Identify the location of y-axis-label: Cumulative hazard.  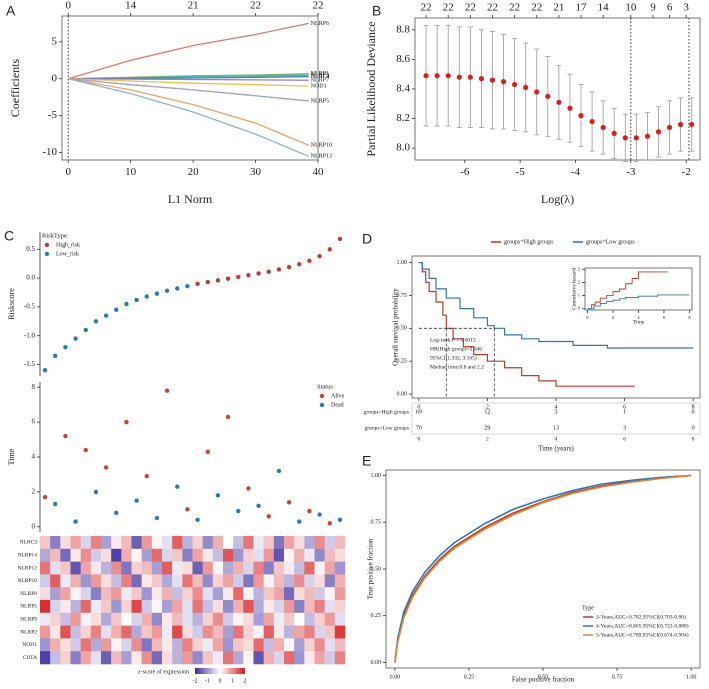
(574, 289).